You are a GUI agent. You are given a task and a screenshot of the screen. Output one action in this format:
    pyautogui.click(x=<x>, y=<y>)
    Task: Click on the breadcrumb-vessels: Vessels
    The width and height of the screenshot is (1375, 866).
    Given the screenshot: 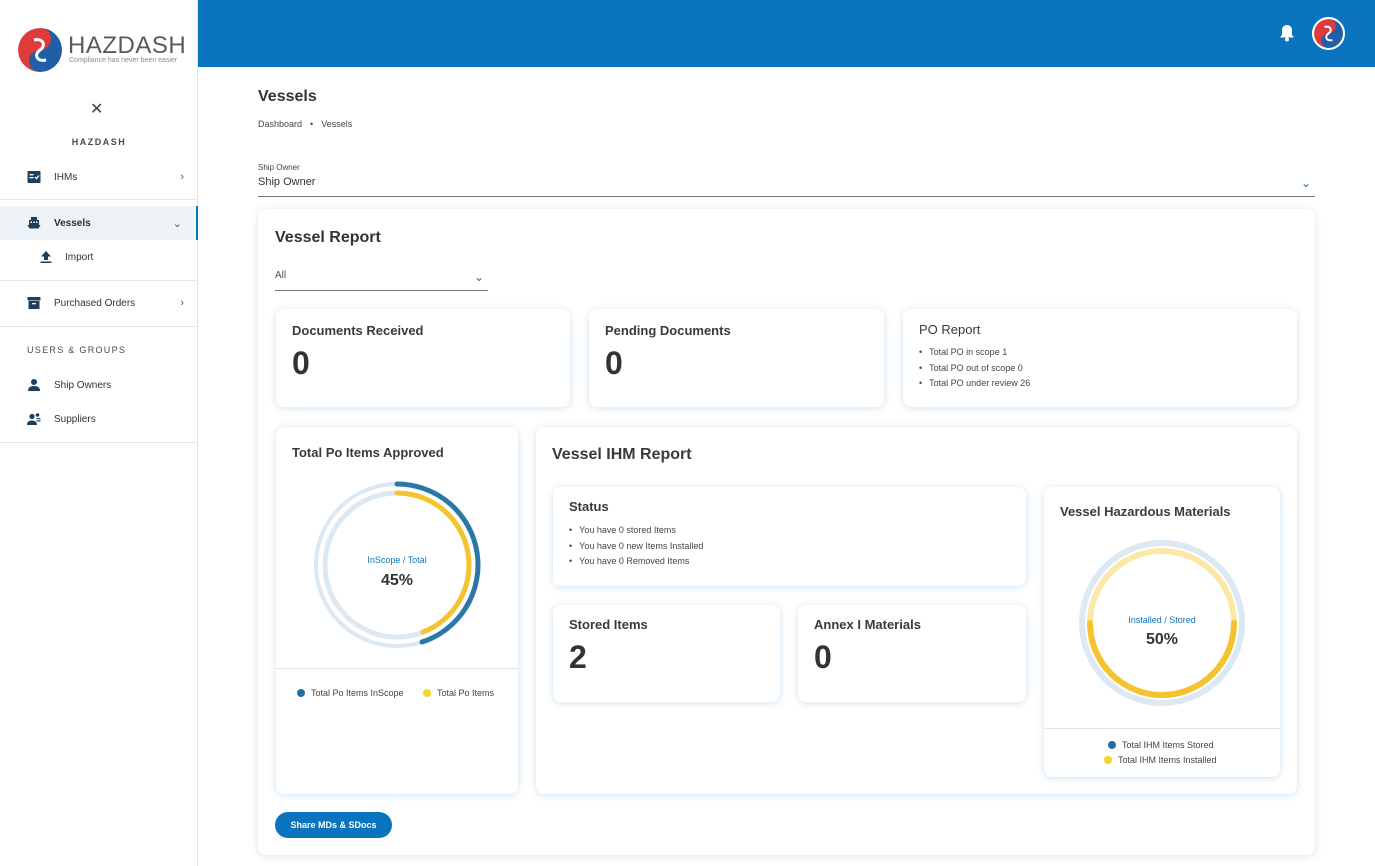 What is the action you would take?
    pyautogui.click(x=337, y=124)
    